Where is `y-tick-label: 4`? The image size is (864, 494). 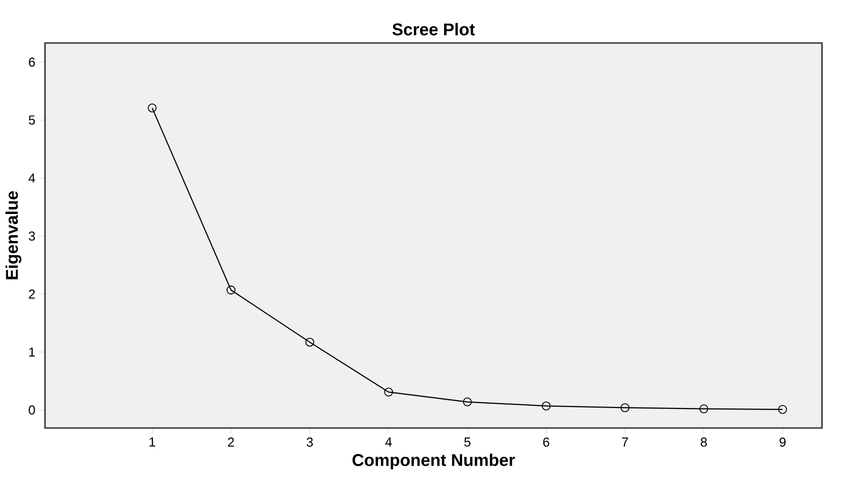 y-tick-label: 4 is located at coordinates (32, 178).